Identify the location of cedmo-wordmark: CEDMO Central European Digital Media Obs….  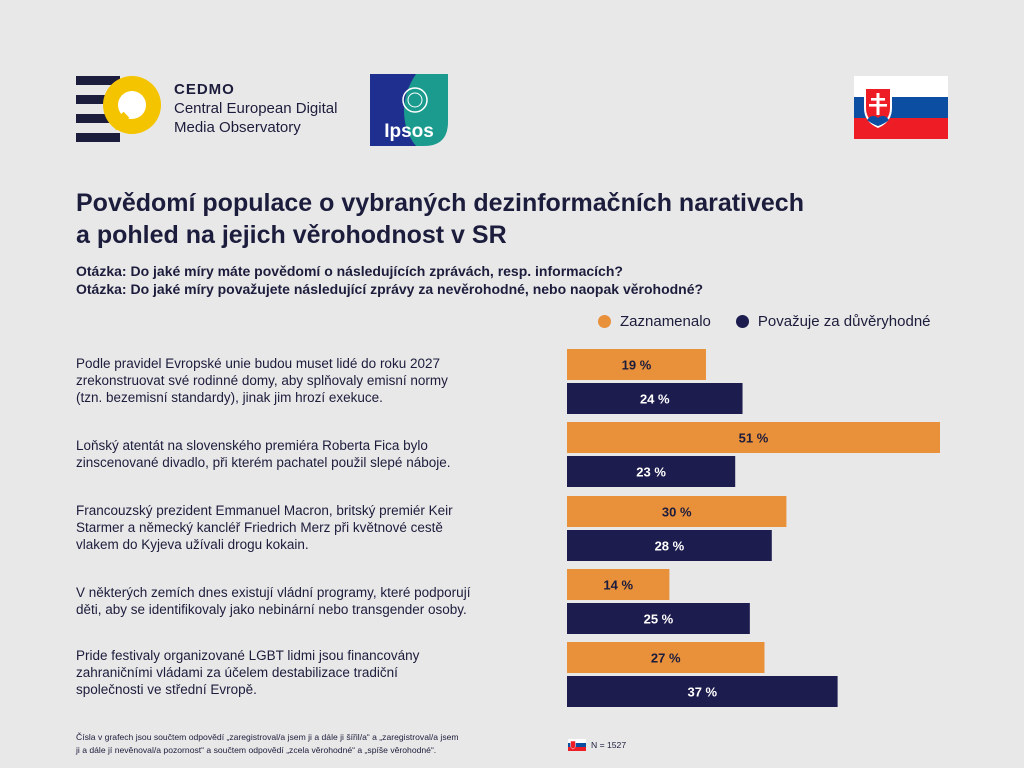
(255, 108).